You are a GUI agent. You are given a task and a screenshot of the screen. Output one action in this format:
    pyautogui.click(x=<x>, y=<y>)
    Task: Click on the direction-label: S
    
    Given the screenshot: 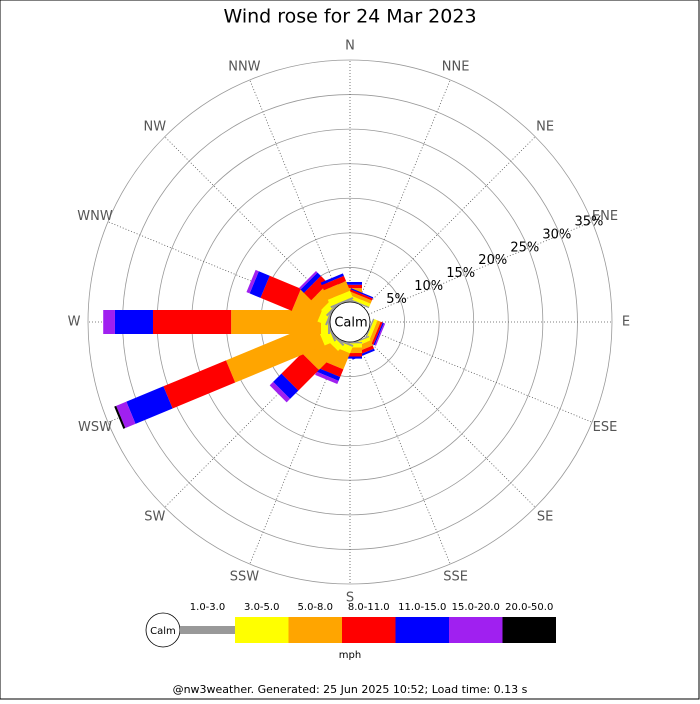 What is the action you would take?
    pyautogui.click(x=350, y=598)
    